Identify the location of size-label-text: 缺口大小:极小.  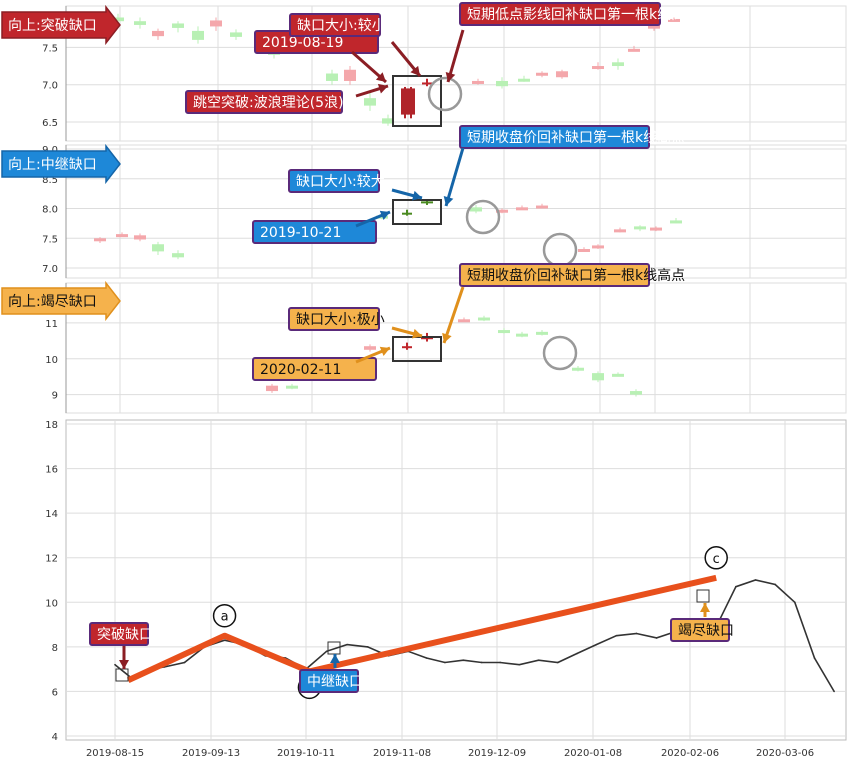
(340, 320).